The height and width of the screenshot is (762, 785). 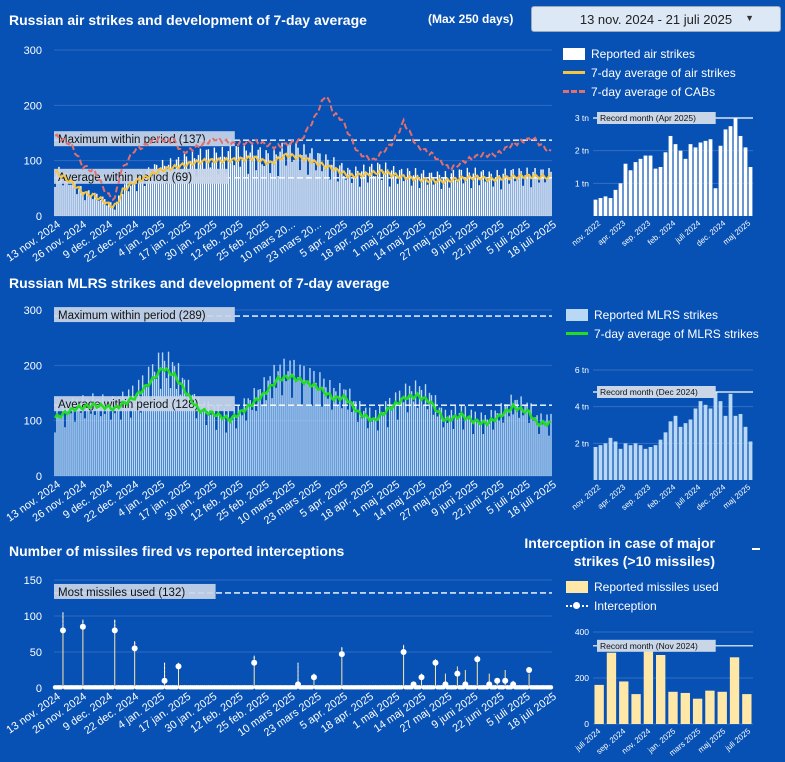 I want to click on date-range-dropdown: 13 nov. 2024 - 21 juli 2025 ▼, so click(x=656, y=19).